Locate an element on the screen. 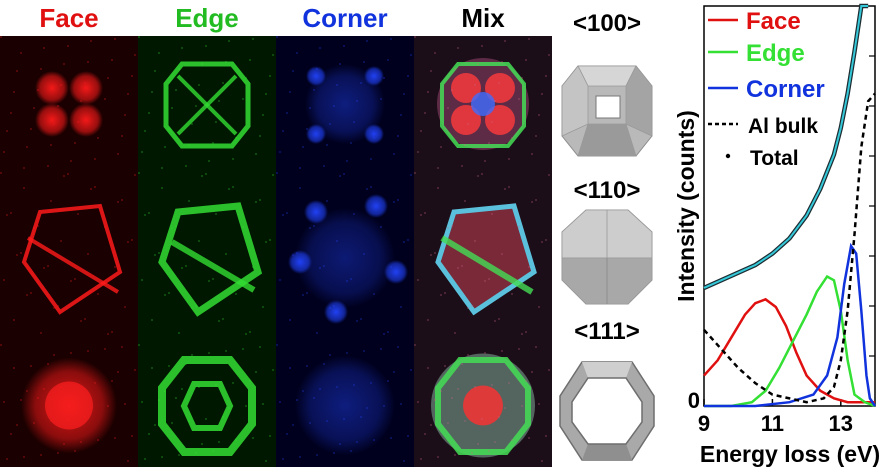  series-line-corner is located at coordinates (790, 325).